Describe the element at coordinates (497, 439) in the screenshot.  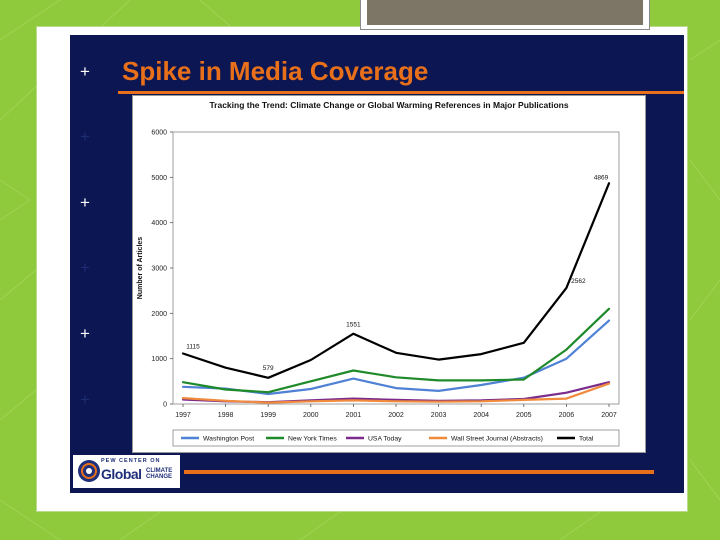
I see `legend-label-3: Wall Street Journal (Abstracts)` at that location.